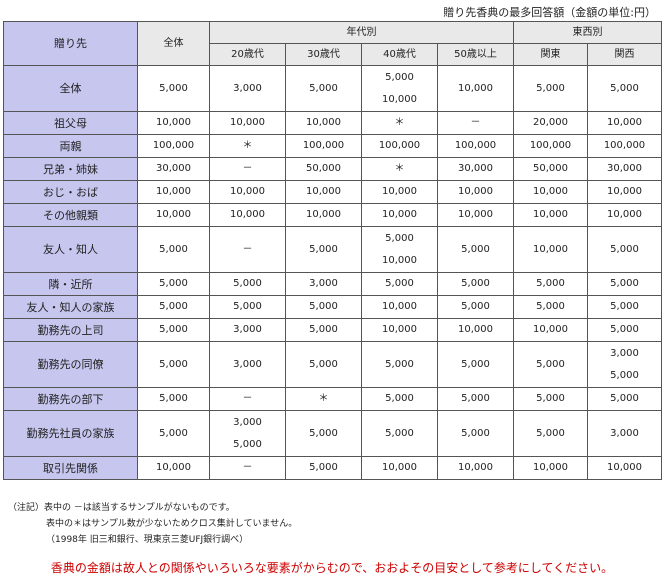 The height and width of the screenshot is (581, 664). Describe the element at coordinates (70, 43) in the screenshot. I see `header-recipient: 贈り先` at that location.